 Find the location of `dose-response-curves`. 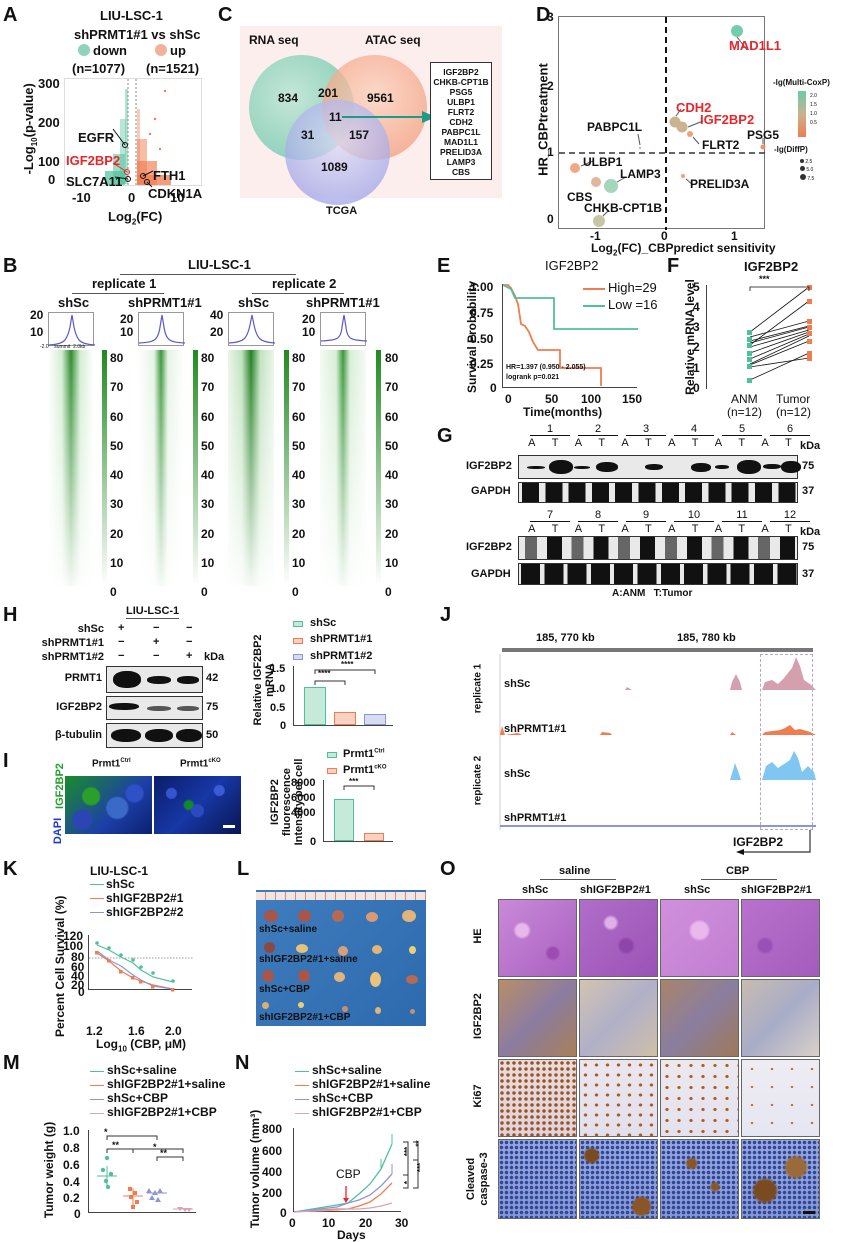

dose-response-curves is located at coordinates (141, 966).